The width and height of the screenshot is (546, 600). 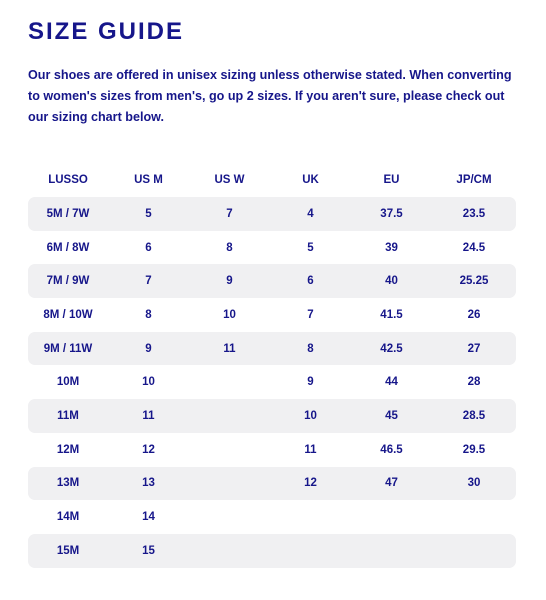 What do you see at coordinates (272, 281) in the screenshot?
I see `table-row: 7M / 9W 7 9 6 40 25.25` at bounding box center [272, 281].